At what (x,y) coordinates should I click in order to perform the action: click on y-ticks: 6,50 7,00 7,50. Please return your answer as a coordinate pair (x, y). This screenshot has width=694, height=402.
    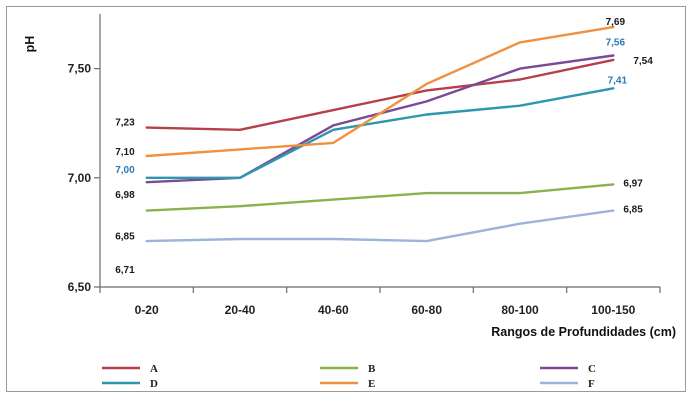
    Looking at the image, I should click on (84, 178).